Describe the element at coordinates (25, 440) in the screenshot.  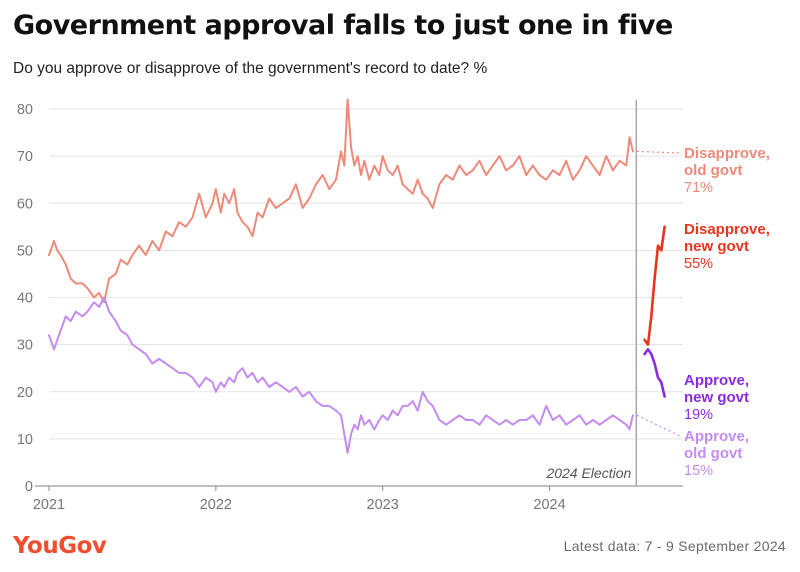
I see `y-tick-label: 10` at that location.